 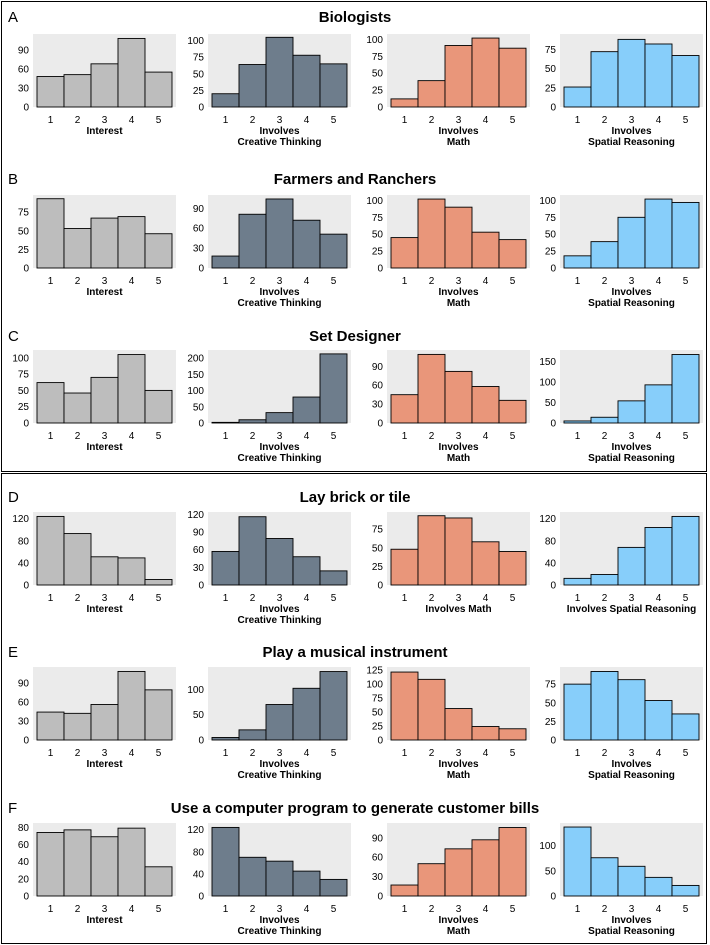 What do you see at coordinates (104, 609) in the screenshot?
I see `x-axis-title: Interest` at bounding box center [104, 609].